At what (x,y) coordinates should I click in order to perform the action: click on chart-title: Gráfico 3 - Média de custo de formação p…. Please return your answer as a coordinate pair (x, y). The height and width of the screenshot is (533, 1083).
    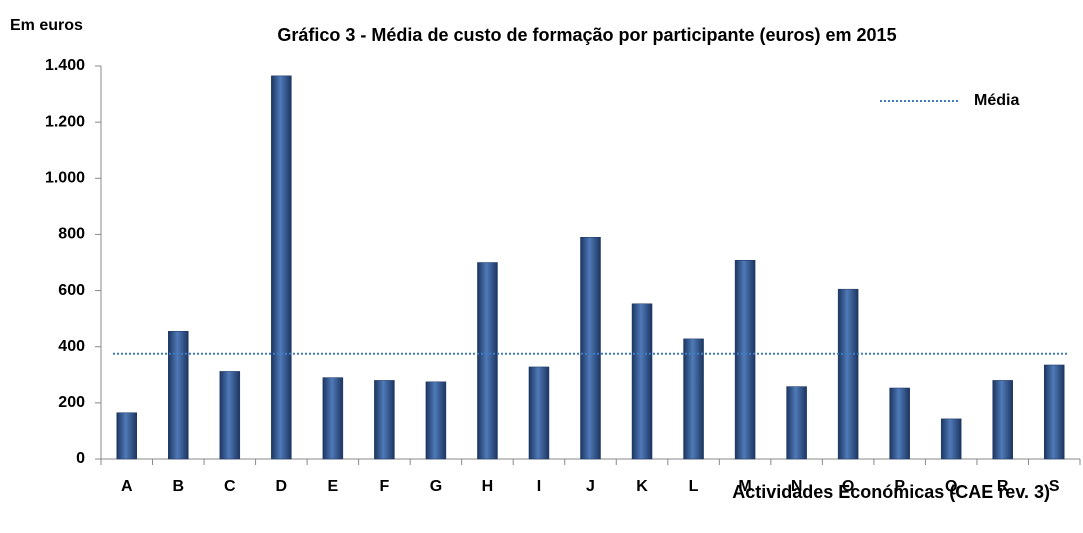
    Looking at the image, I should click on (586, 35).